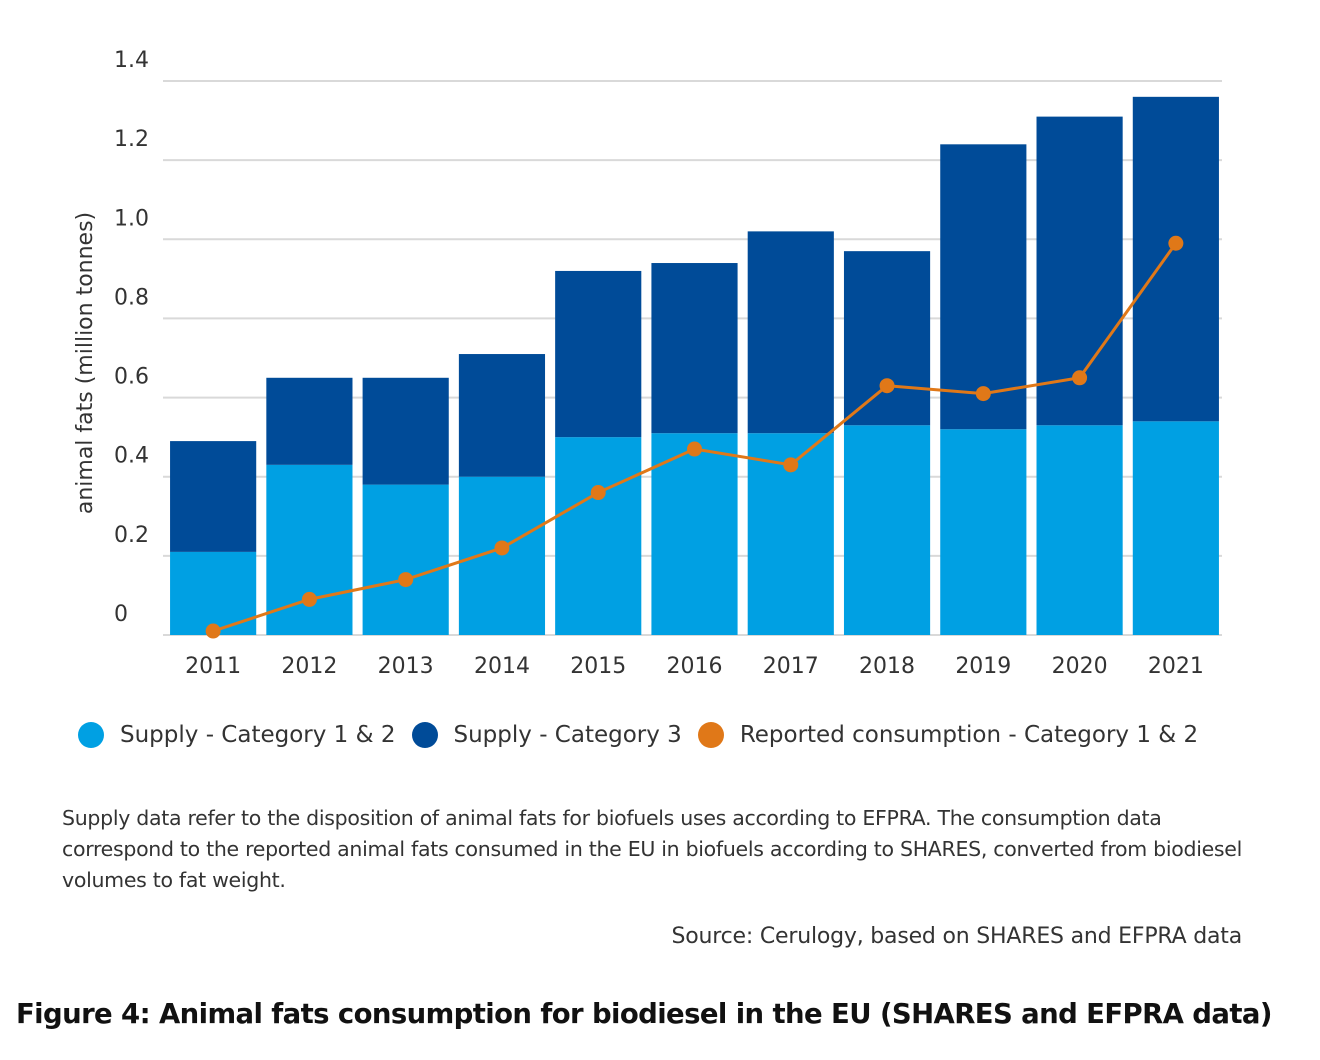  What do you see at coordinates (791, 666) in the screenshot?
I see `x-tick-label: 2017` at bounding box center [791, 666].